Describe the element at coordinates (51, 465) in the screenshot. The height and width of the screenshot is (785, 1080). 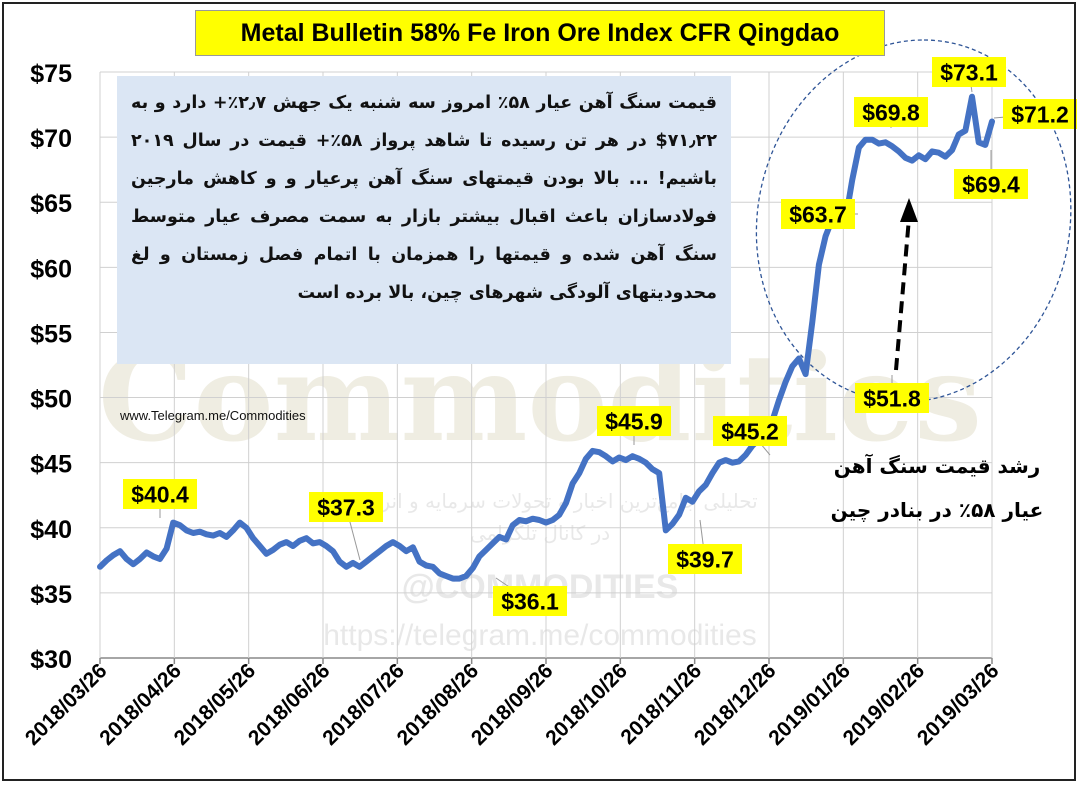
I see `y-tick-label: $45` at that location.